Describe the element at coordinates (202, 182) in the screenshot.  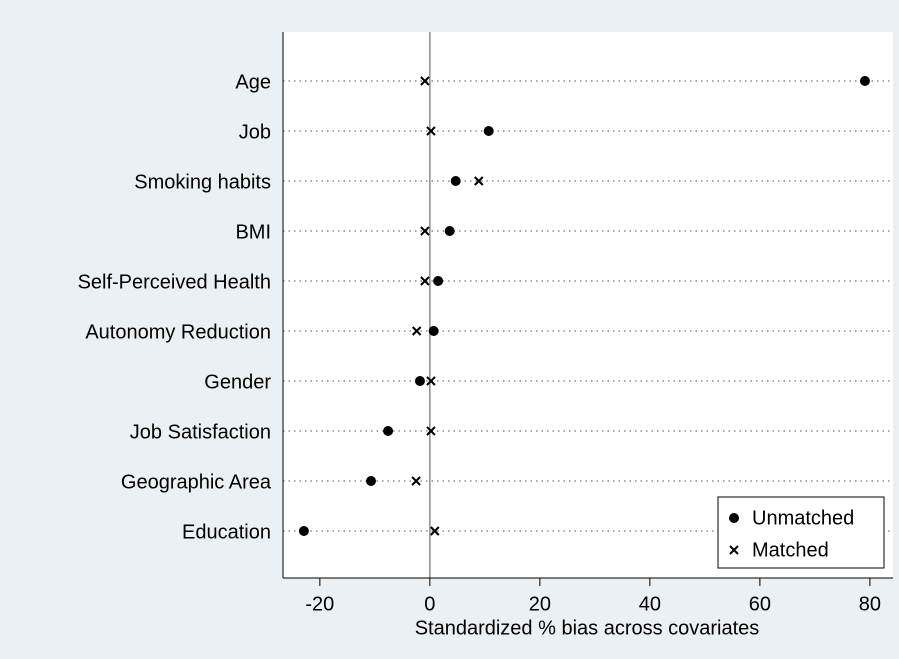
I see `y-tick-label: Smoking habits` at that location.